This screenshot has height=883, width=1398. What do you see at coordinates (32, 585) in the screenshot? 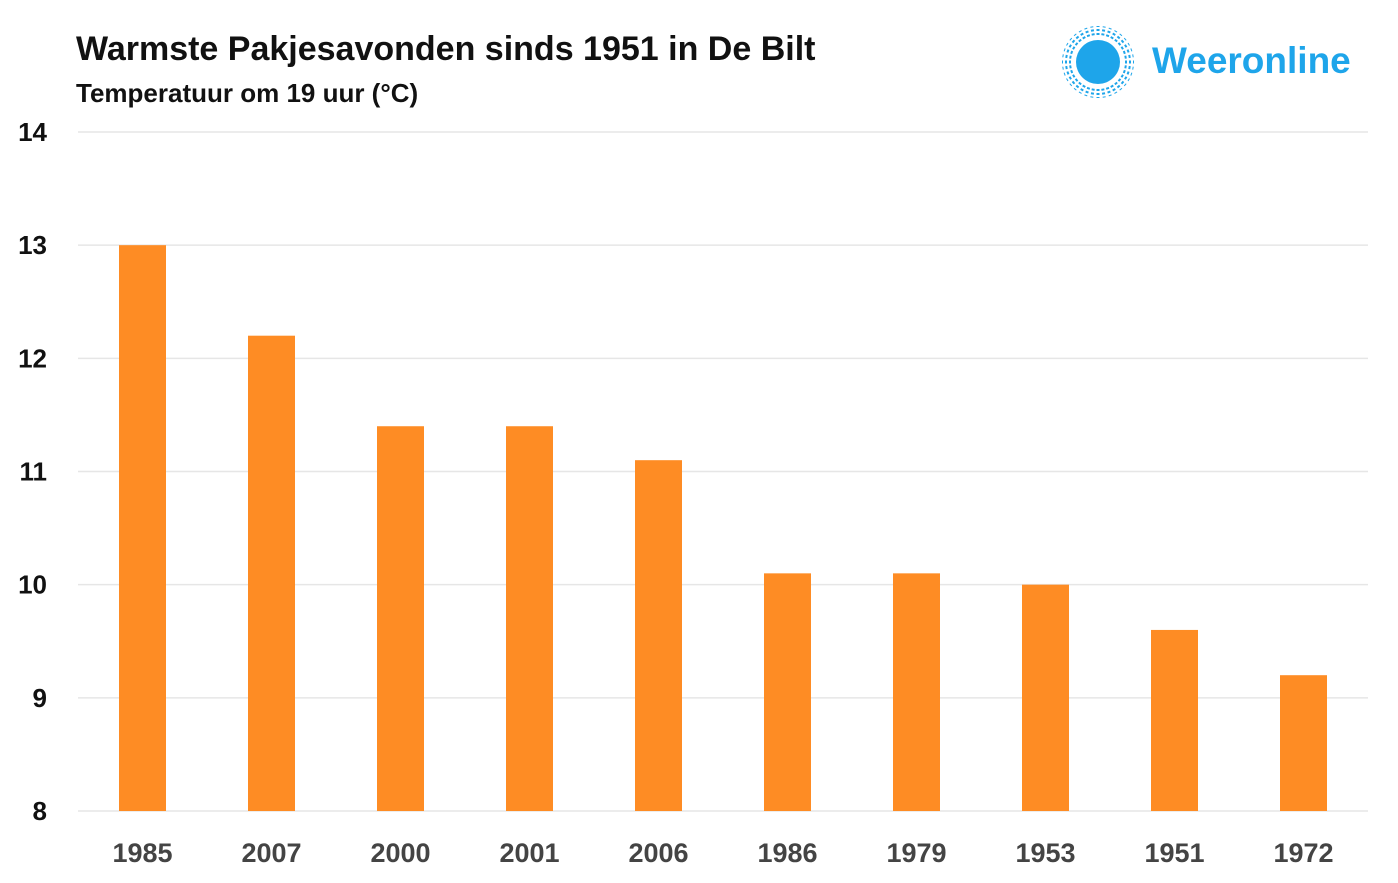
I see `y-tick-label: 10` at bounding box center [32, 585].